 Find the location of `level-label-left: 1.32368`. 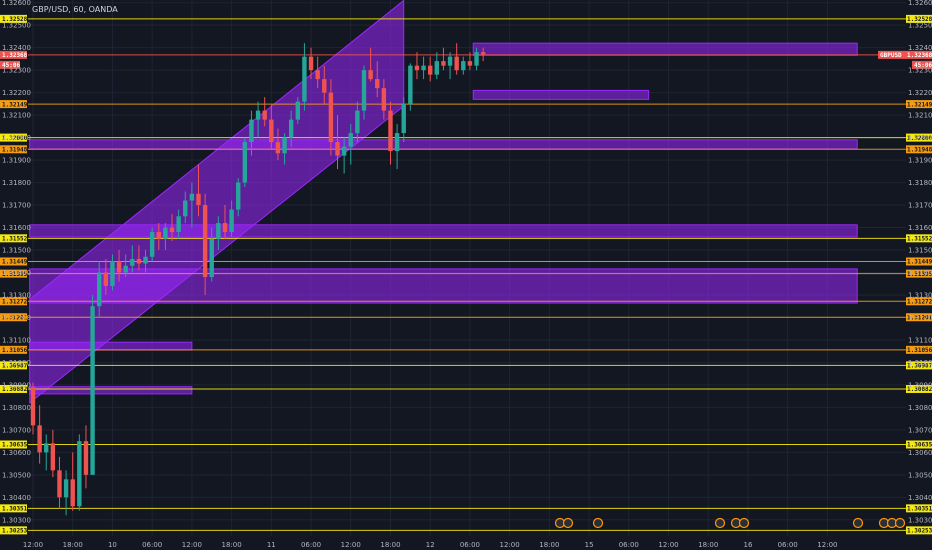

level-label-left: 1.32368 is located at coordinates (15, 55).